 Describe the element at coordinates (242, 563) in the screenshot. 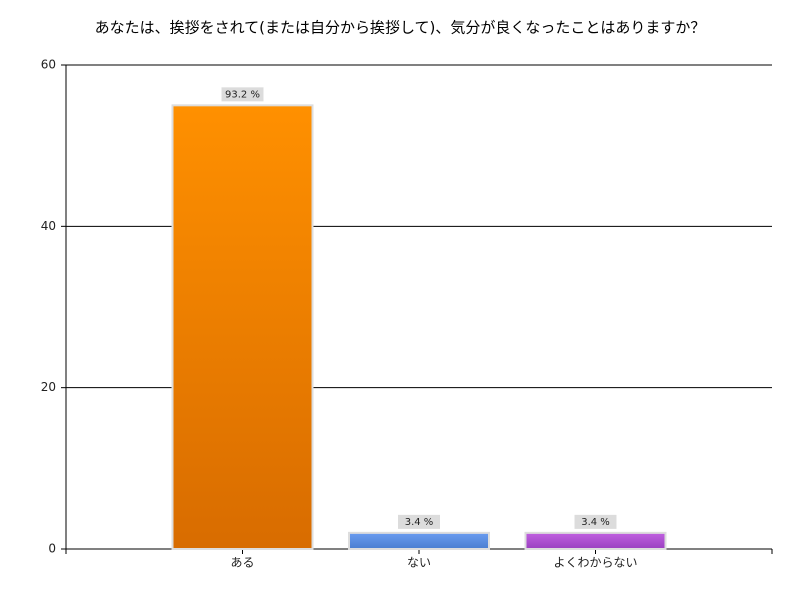

I see `x-tick-label: ある` at that location.